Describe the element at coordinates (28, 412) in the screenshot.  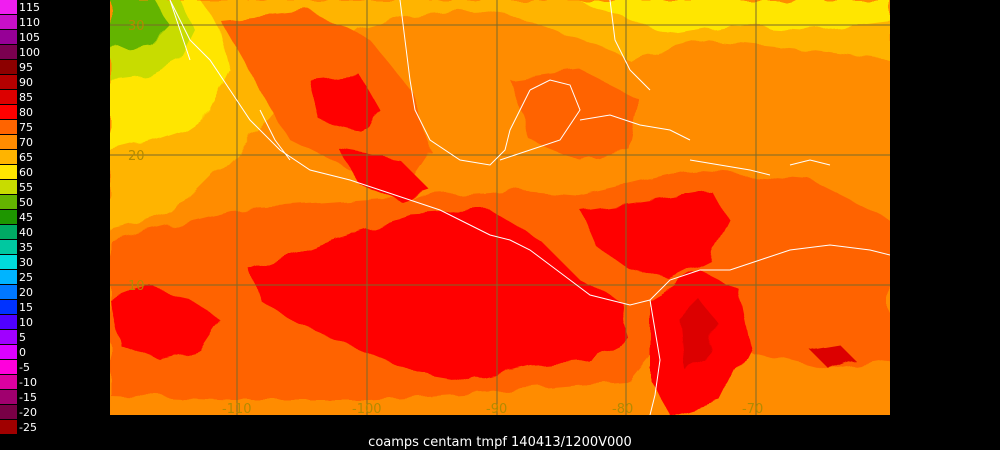
I see `legend-label: -20` at that location.